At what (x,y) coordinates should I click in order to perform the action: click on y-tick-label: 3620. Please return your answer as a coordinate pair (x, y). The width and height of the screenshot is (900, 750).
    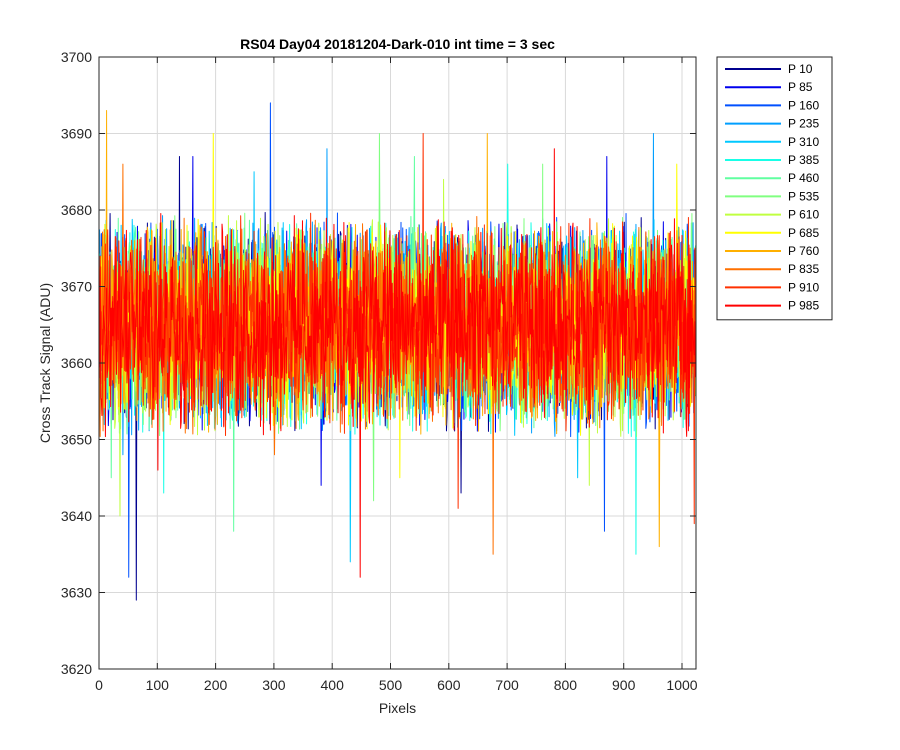
    Looking at the image, I should click on (76, 669).